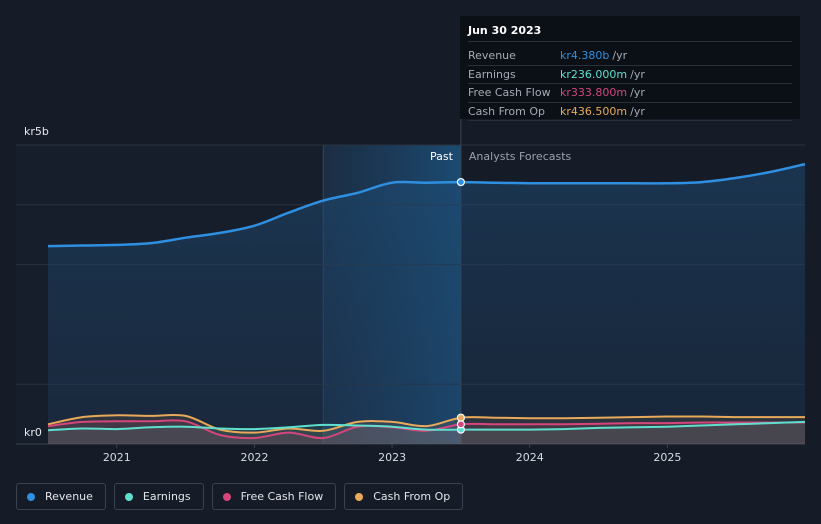 Image resolution: width=821 pixels, height=524 pixels. I want to click on legend-label: Earnings, so click(166, 496).